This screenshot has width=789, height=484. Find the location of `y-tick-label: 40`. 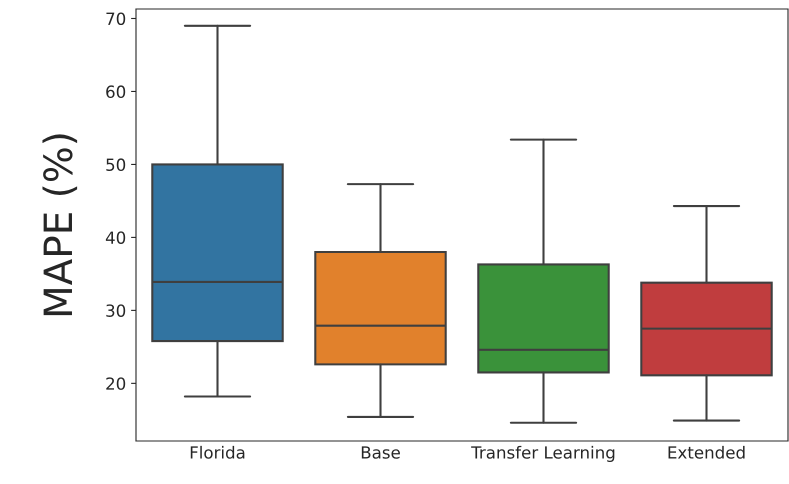

y-tick-label: 40 is located at coordinates (116, 237).